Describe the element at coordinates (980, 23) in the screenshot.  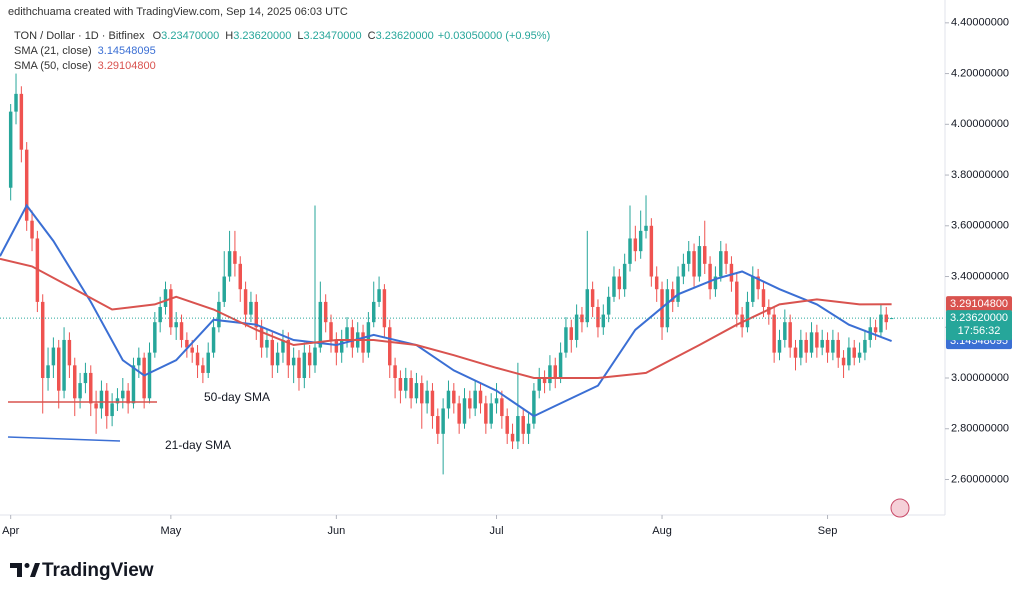
I see `y-tick-label: 4.40000000` at that location.